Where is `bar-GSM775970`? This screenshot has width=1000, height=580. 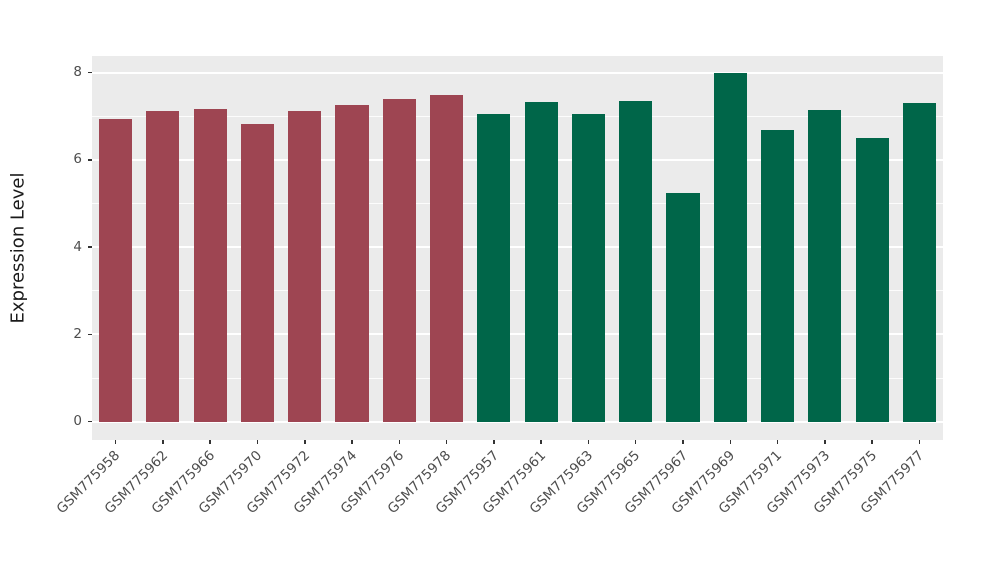
bar-GSM775970 is located at coordinates (257, 273).